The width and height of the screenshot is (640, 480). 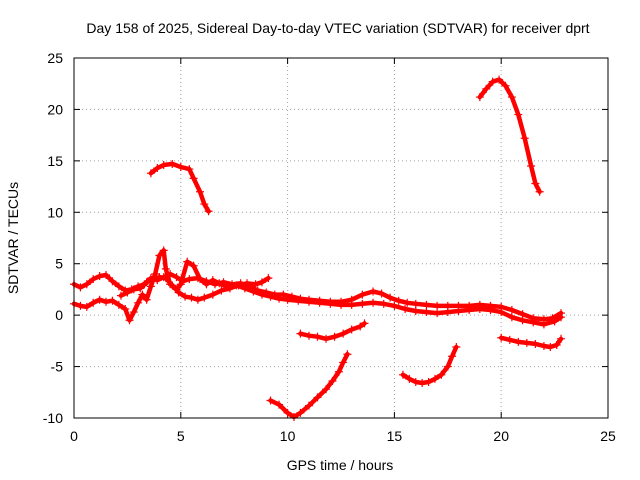 I want to click on x-axis-label: GPS time / hours, so click(x=340, y=465).